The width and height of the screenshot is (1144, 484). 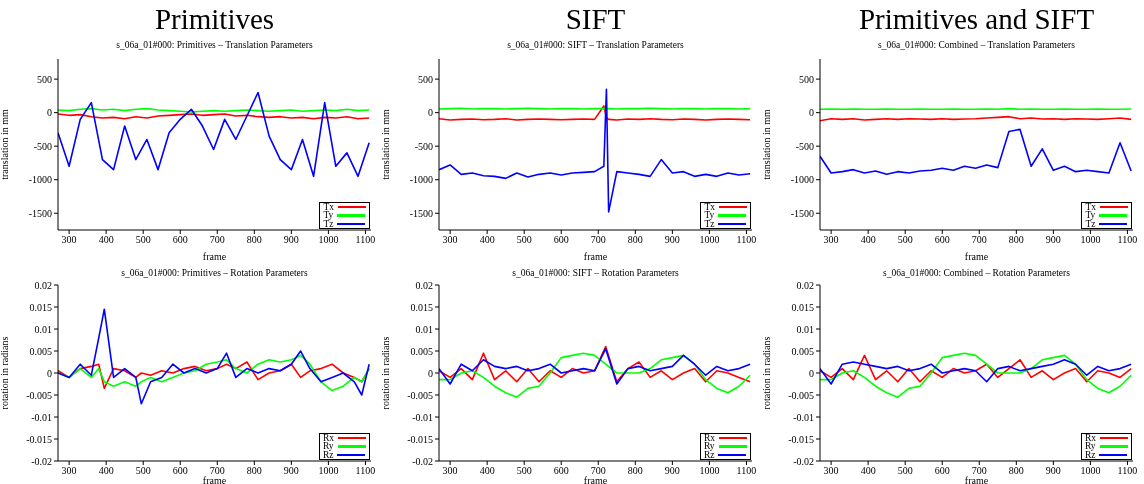 What do you see at coordinates (766, 144) in the screenshot?
I see `y-axis-title: translation in mm` at bounding box center [766, 144].